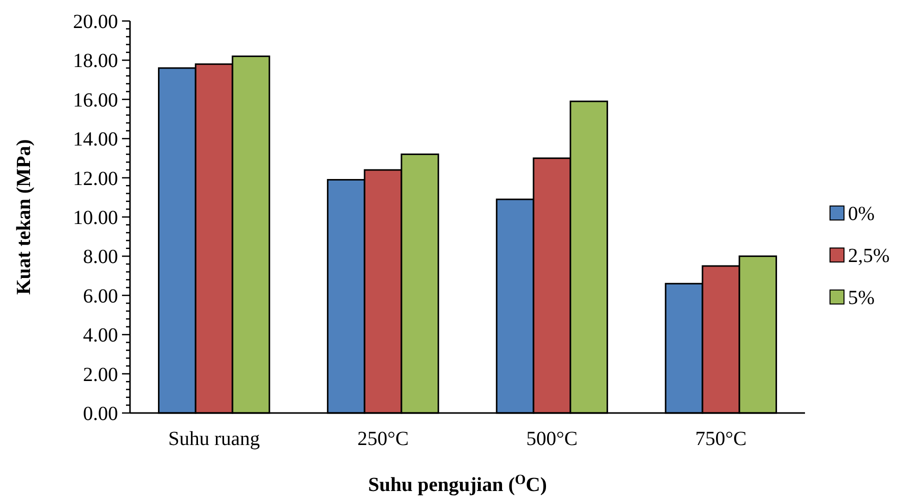  What do you see at coordinates (95, 61) in the screenshot?
I see `y-tick-label: 18.00` at bounding box center [95, 61].